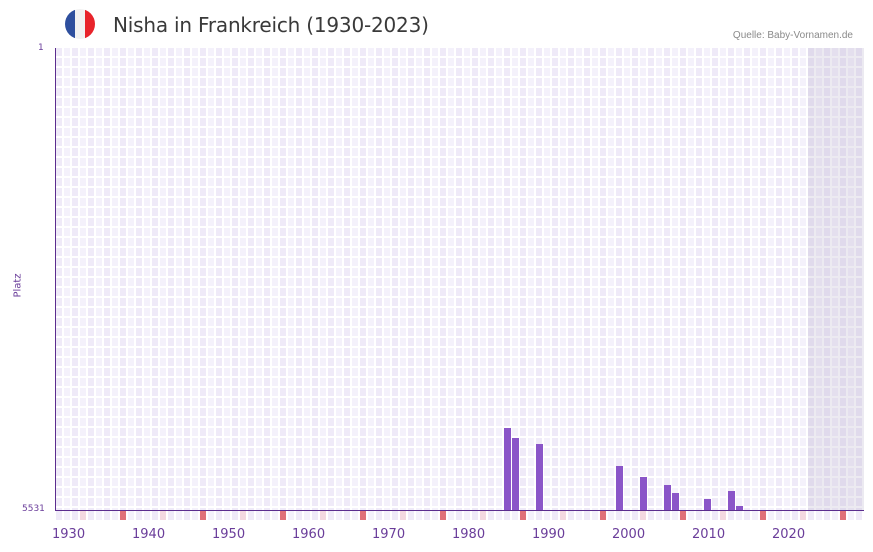 This screenshot has height=552, width=873. I want to click on future-shaded-region, so click(836, 279).